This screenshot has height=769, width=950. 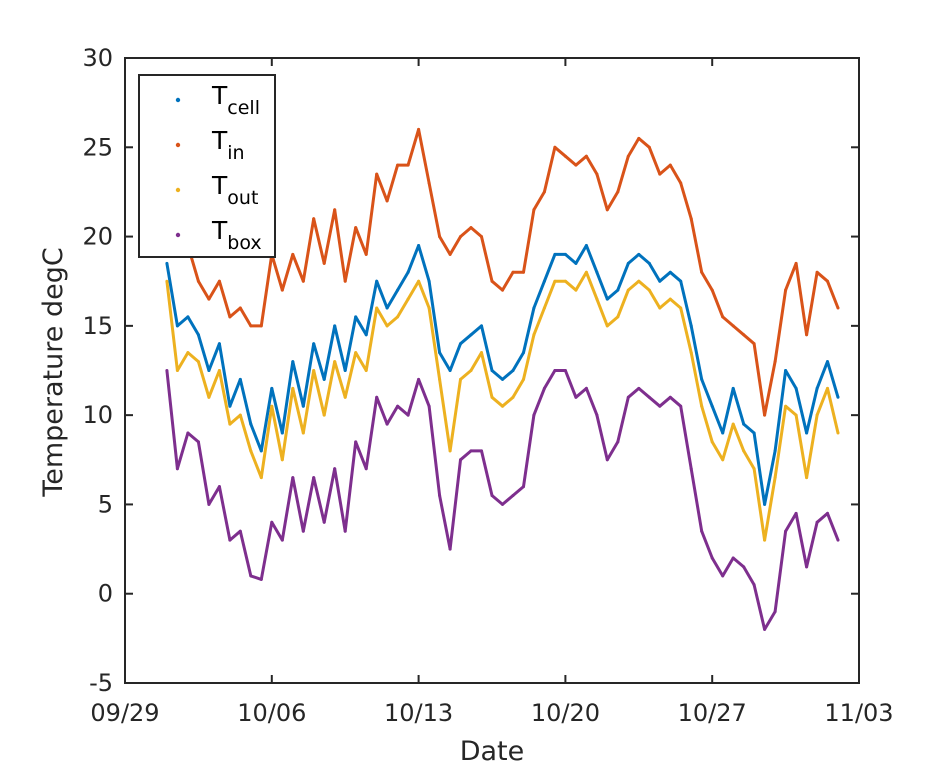 What do you see at coordinates (178, 145) in the screenshot?
I see `legend-marker` at bounding box center [178, 145].